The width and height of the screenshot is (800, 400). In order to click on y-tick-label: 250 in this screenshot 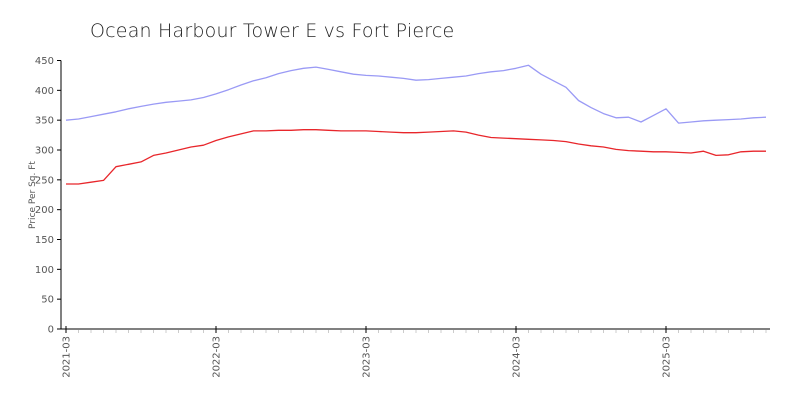, I will do `click(44, 180)`.